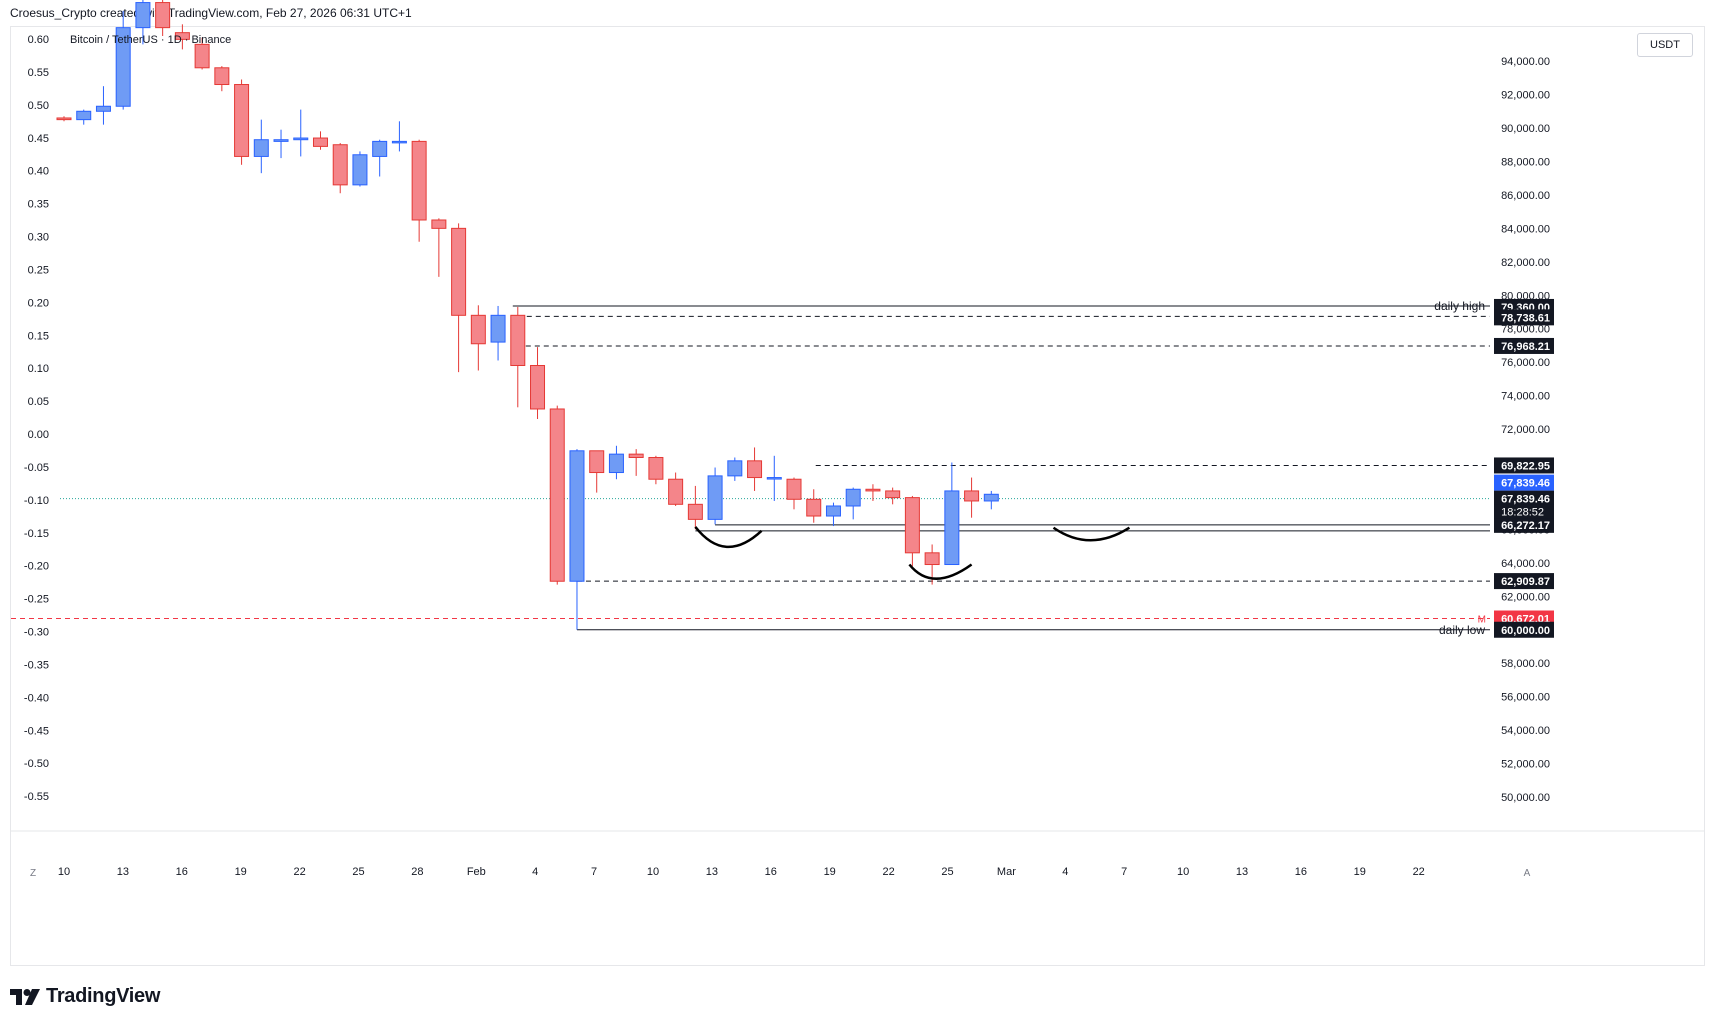  What do you see at coordinates (1525, 597) in the screenshot?
I see `right-axis-tick: 62,000.00` at bounding box center [1525, 597].